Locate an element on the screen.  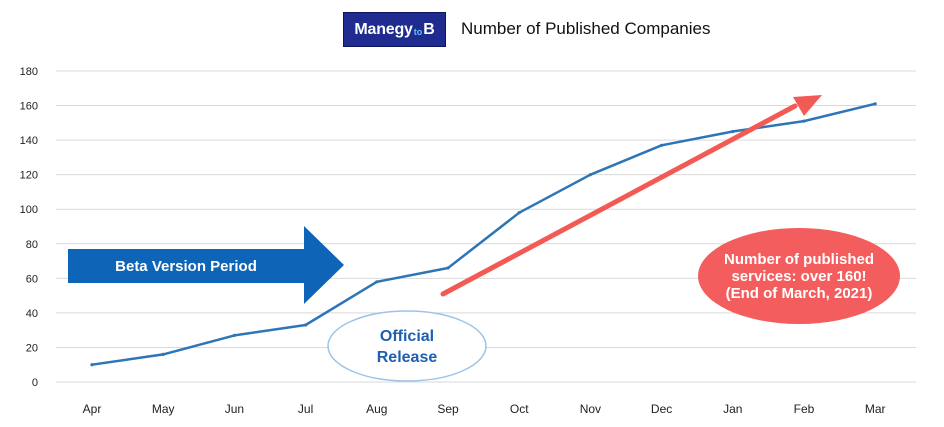
brand-logo: Manegy to B is located at coordinates (394, 29).